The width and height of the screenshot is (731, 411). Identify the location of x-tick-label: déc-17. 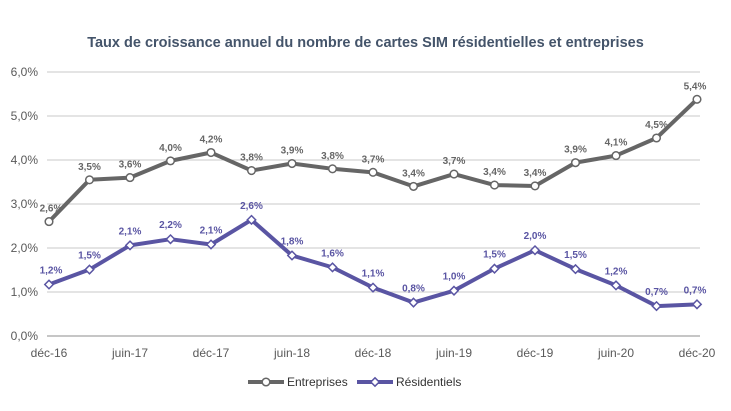
(211, 353).